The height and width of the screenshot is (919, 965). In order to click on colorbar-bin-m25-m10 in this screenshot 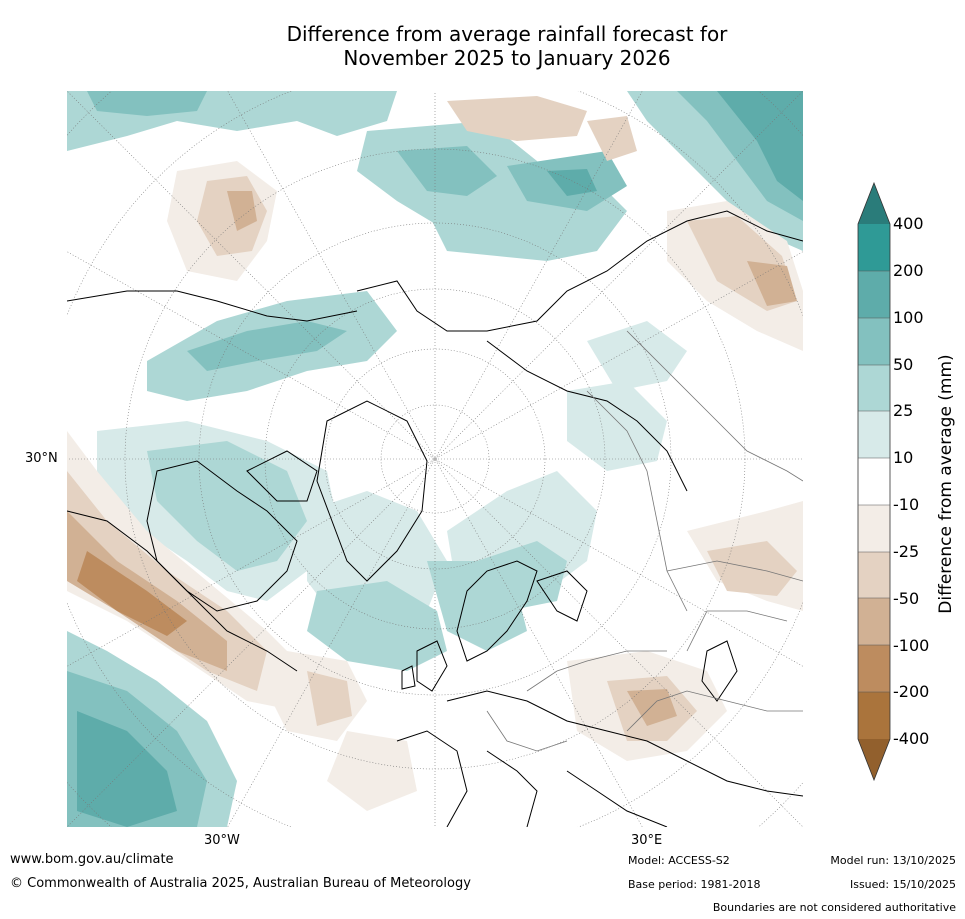, I will do `click(874, 528)`.